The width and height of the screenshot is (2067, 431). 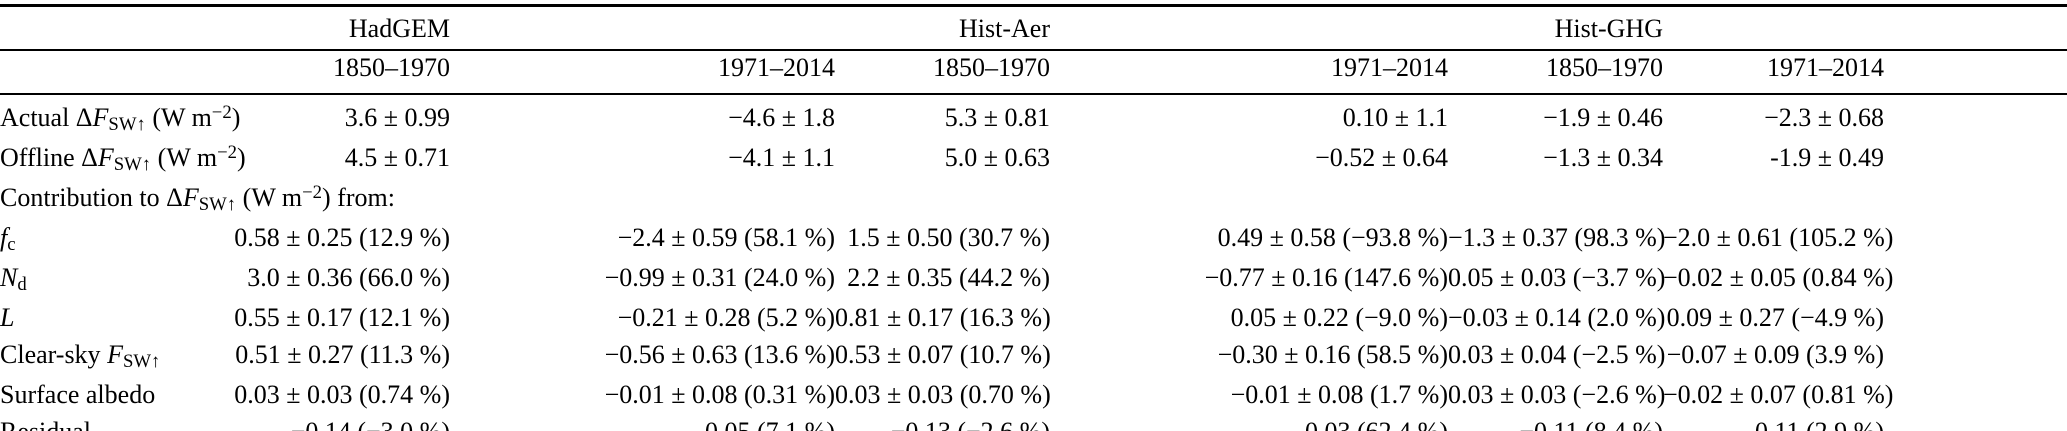 What do you see at coordinates (342, 354) in the screenshot?
I see `value-cell: 0.51 ± 0.27 (11.3 %)` at bounding box center [342, 354].